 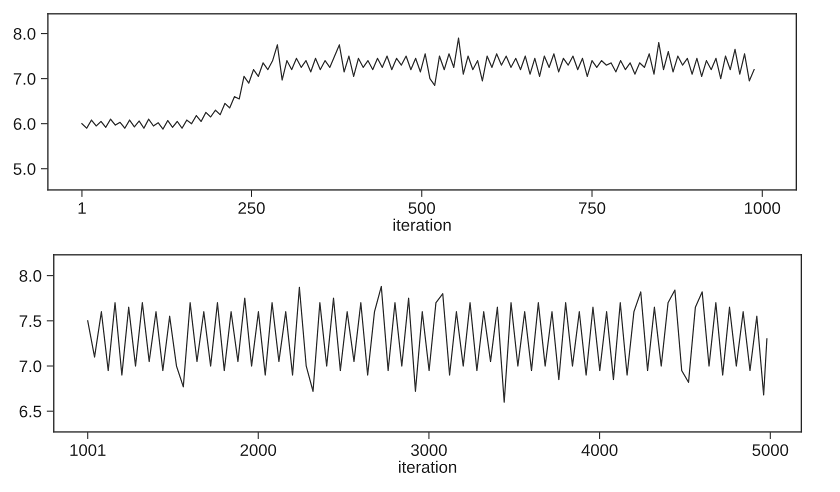 I want to click on x-tick-label: 2000, so click(x=258, y=450).